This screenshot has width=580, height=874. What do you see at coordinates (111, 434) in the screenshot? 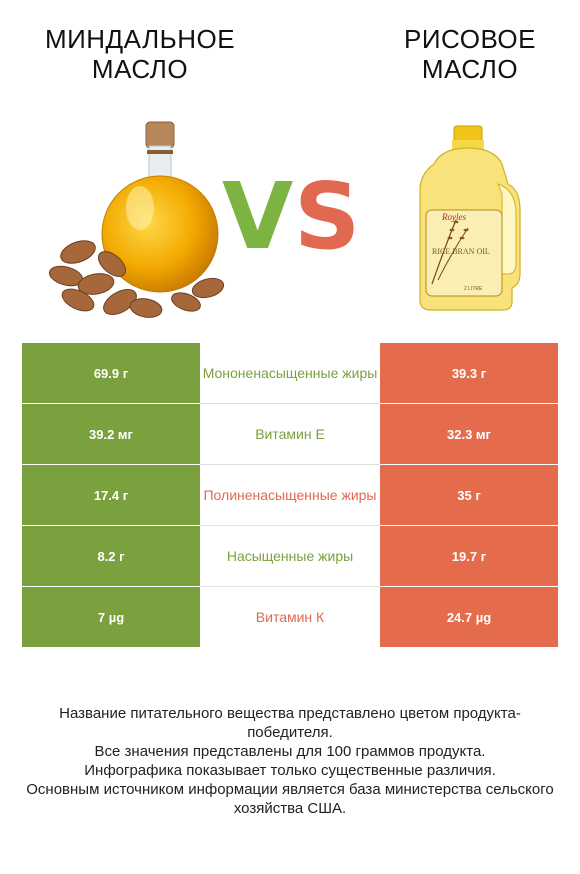
I see `left-value: 39.2 мг` at bounding box center [111, 434].